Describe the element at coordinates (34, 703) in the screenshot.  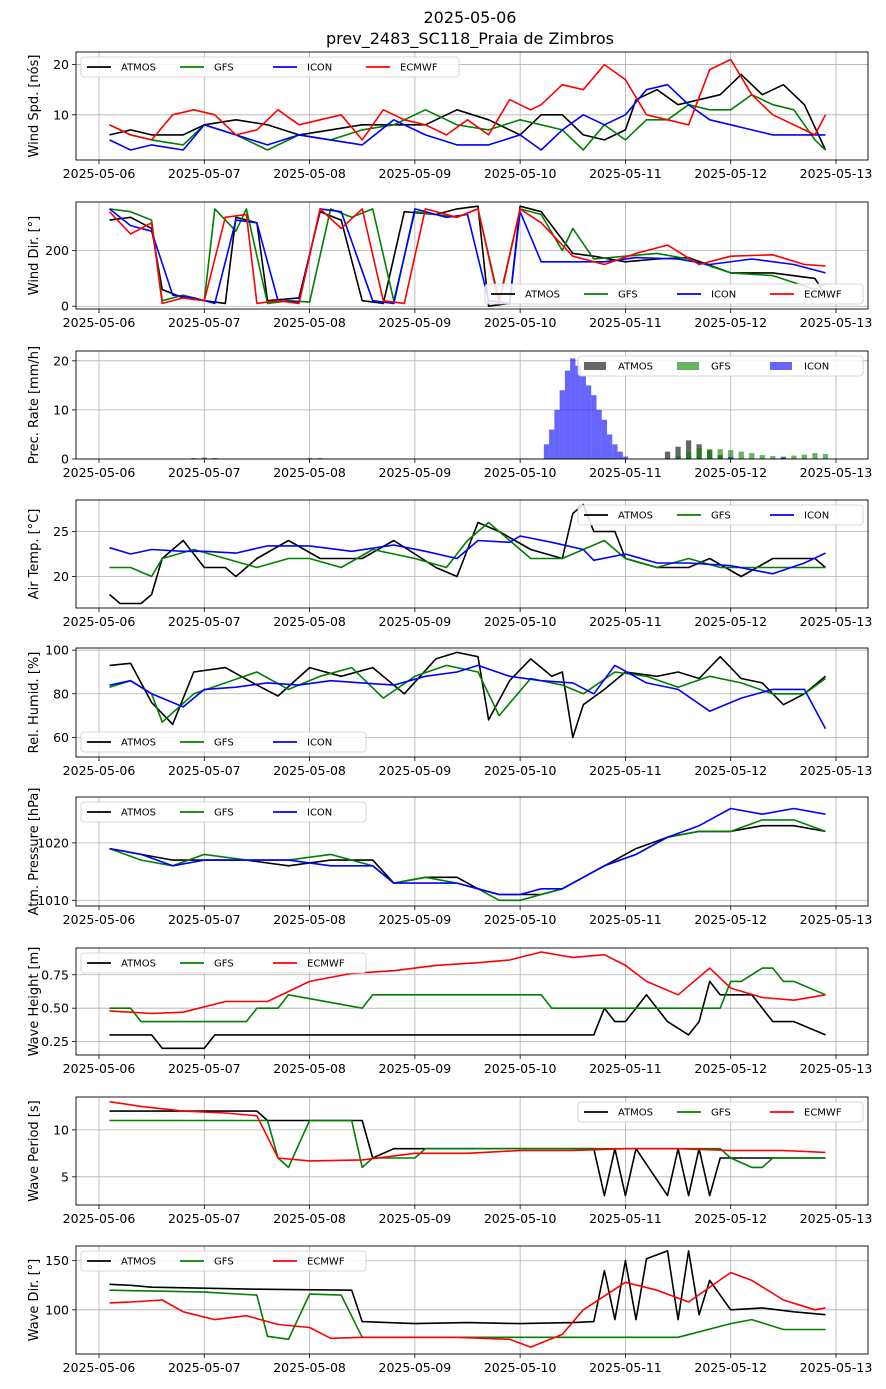
I see `y-axis-label: Rel. Humid. [%]` at that location.